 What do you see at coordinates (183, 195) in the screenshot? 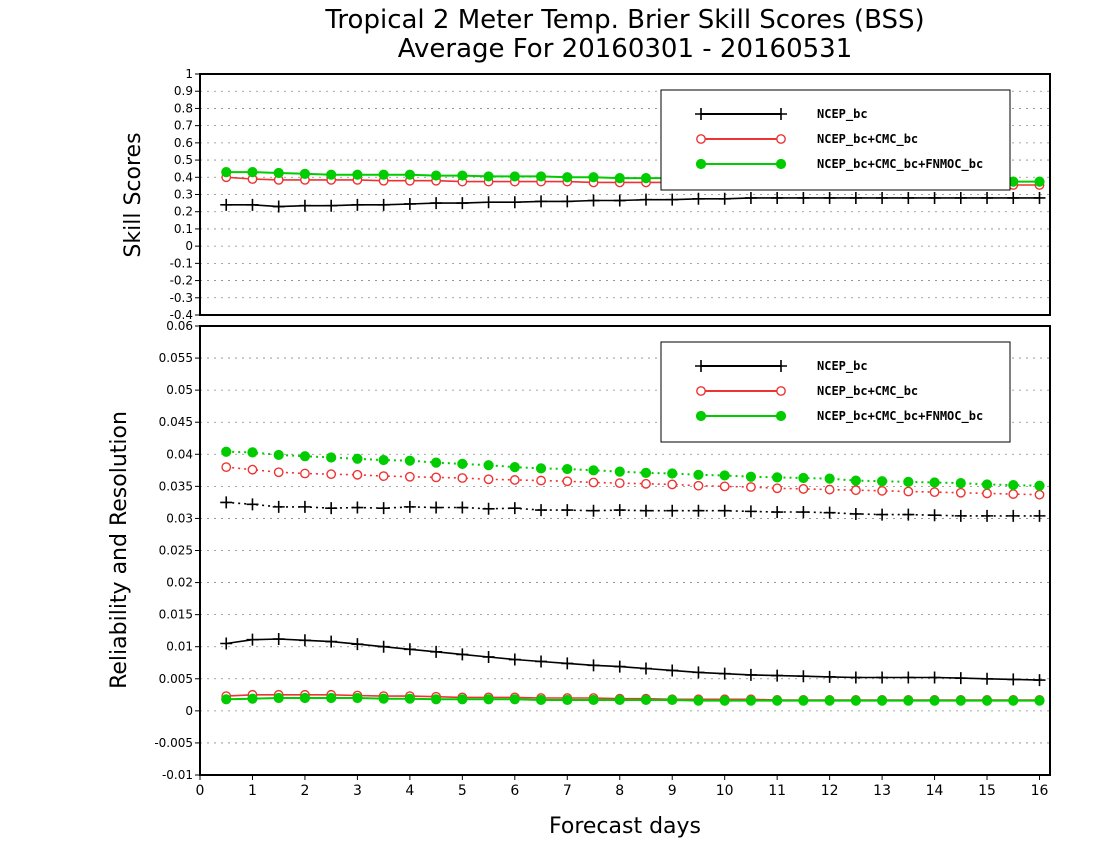
I see `top-y-tick-label: 0.3` at bounding box center [183, 195].